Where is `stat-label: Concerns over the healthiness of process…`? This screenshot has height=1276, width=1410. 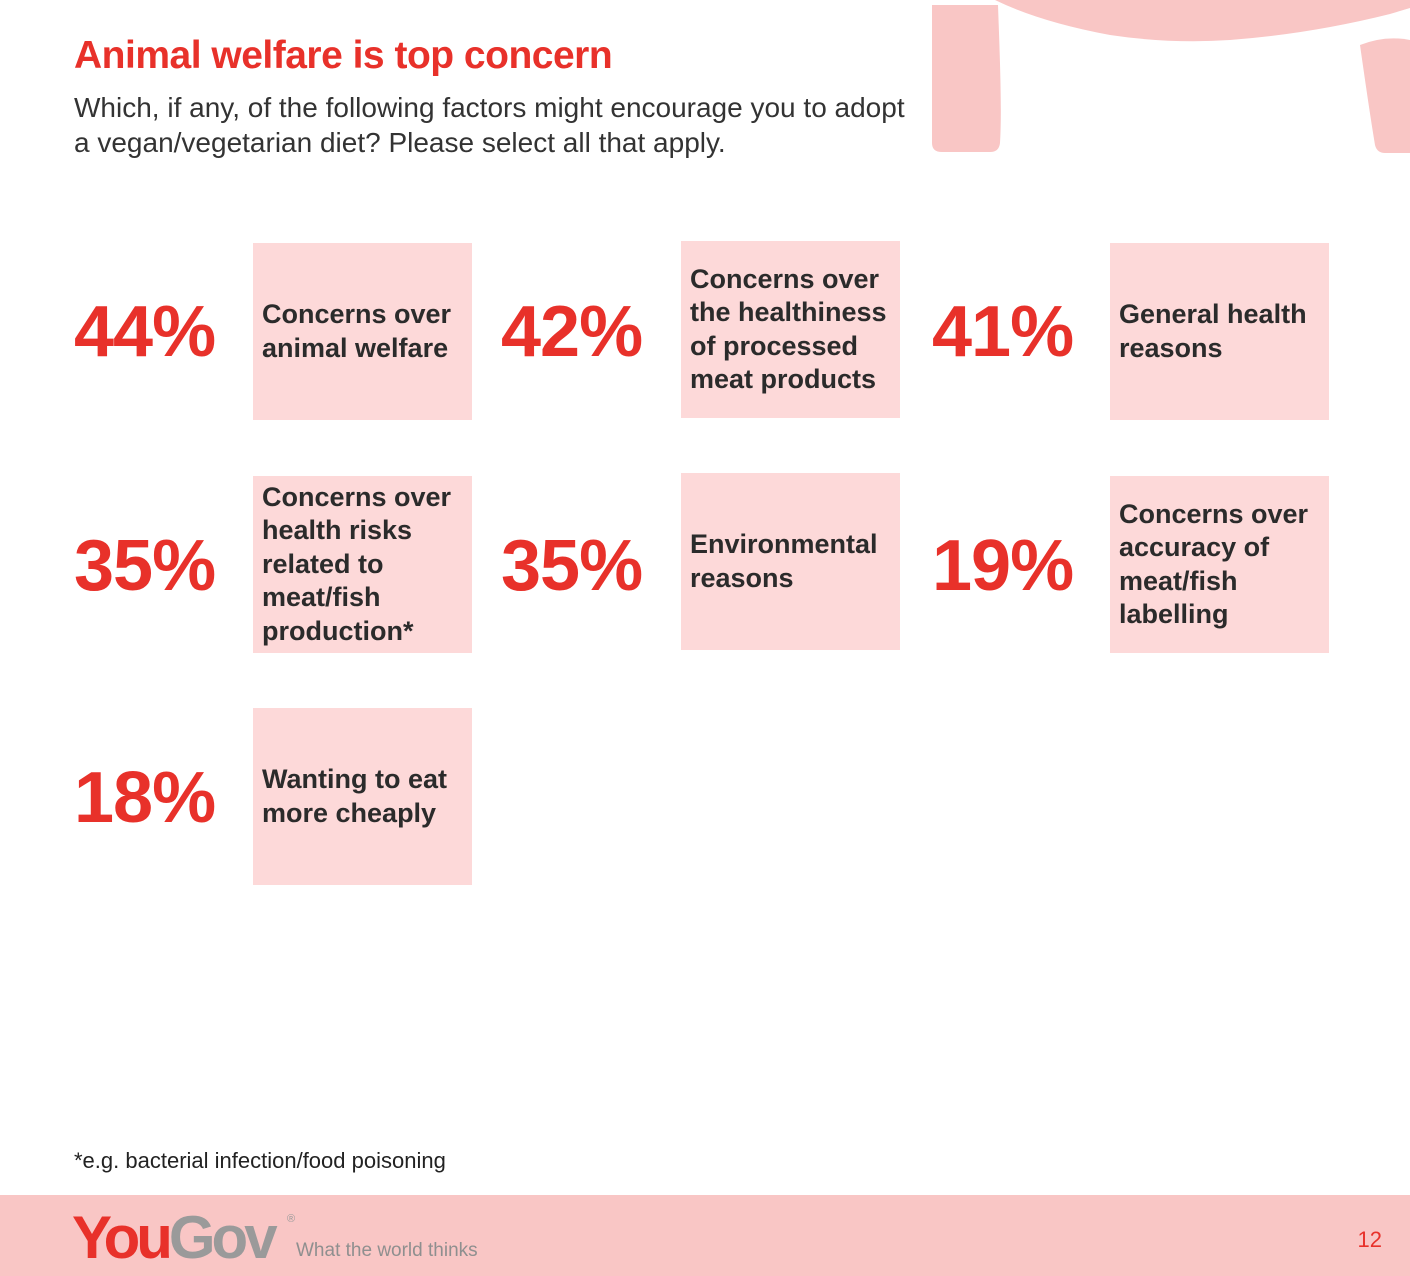 stat-label: Concerns over the healthiness of process… is located at coordinates (788, 329).